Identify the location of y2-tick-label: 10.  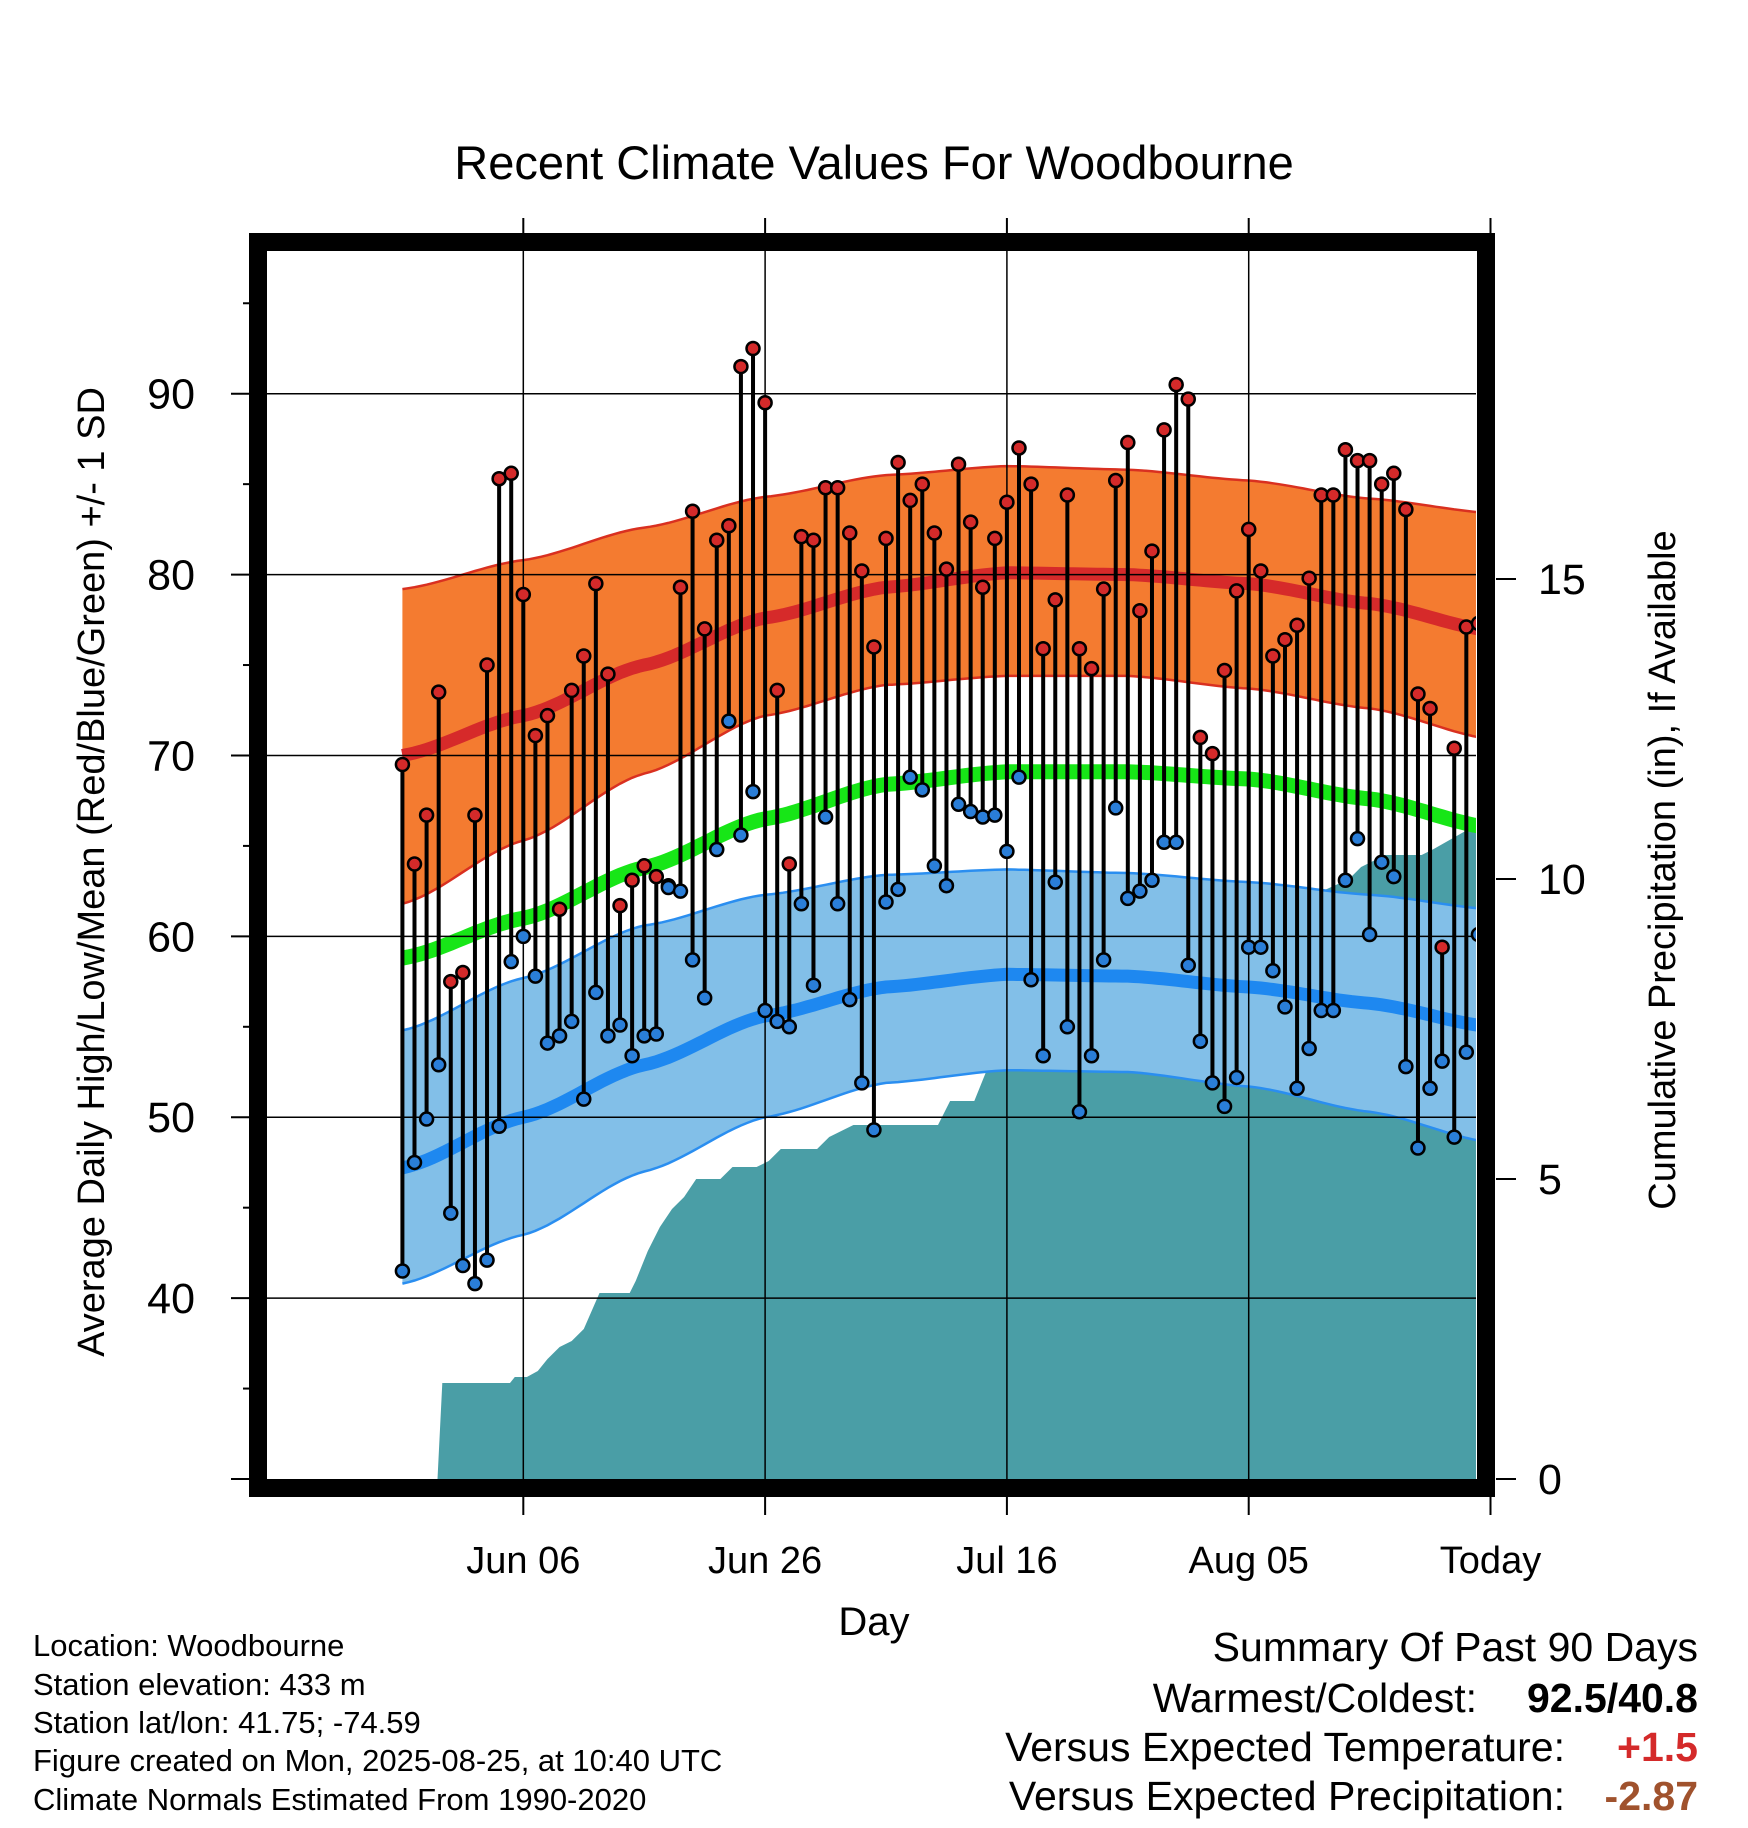
(1562, 880).